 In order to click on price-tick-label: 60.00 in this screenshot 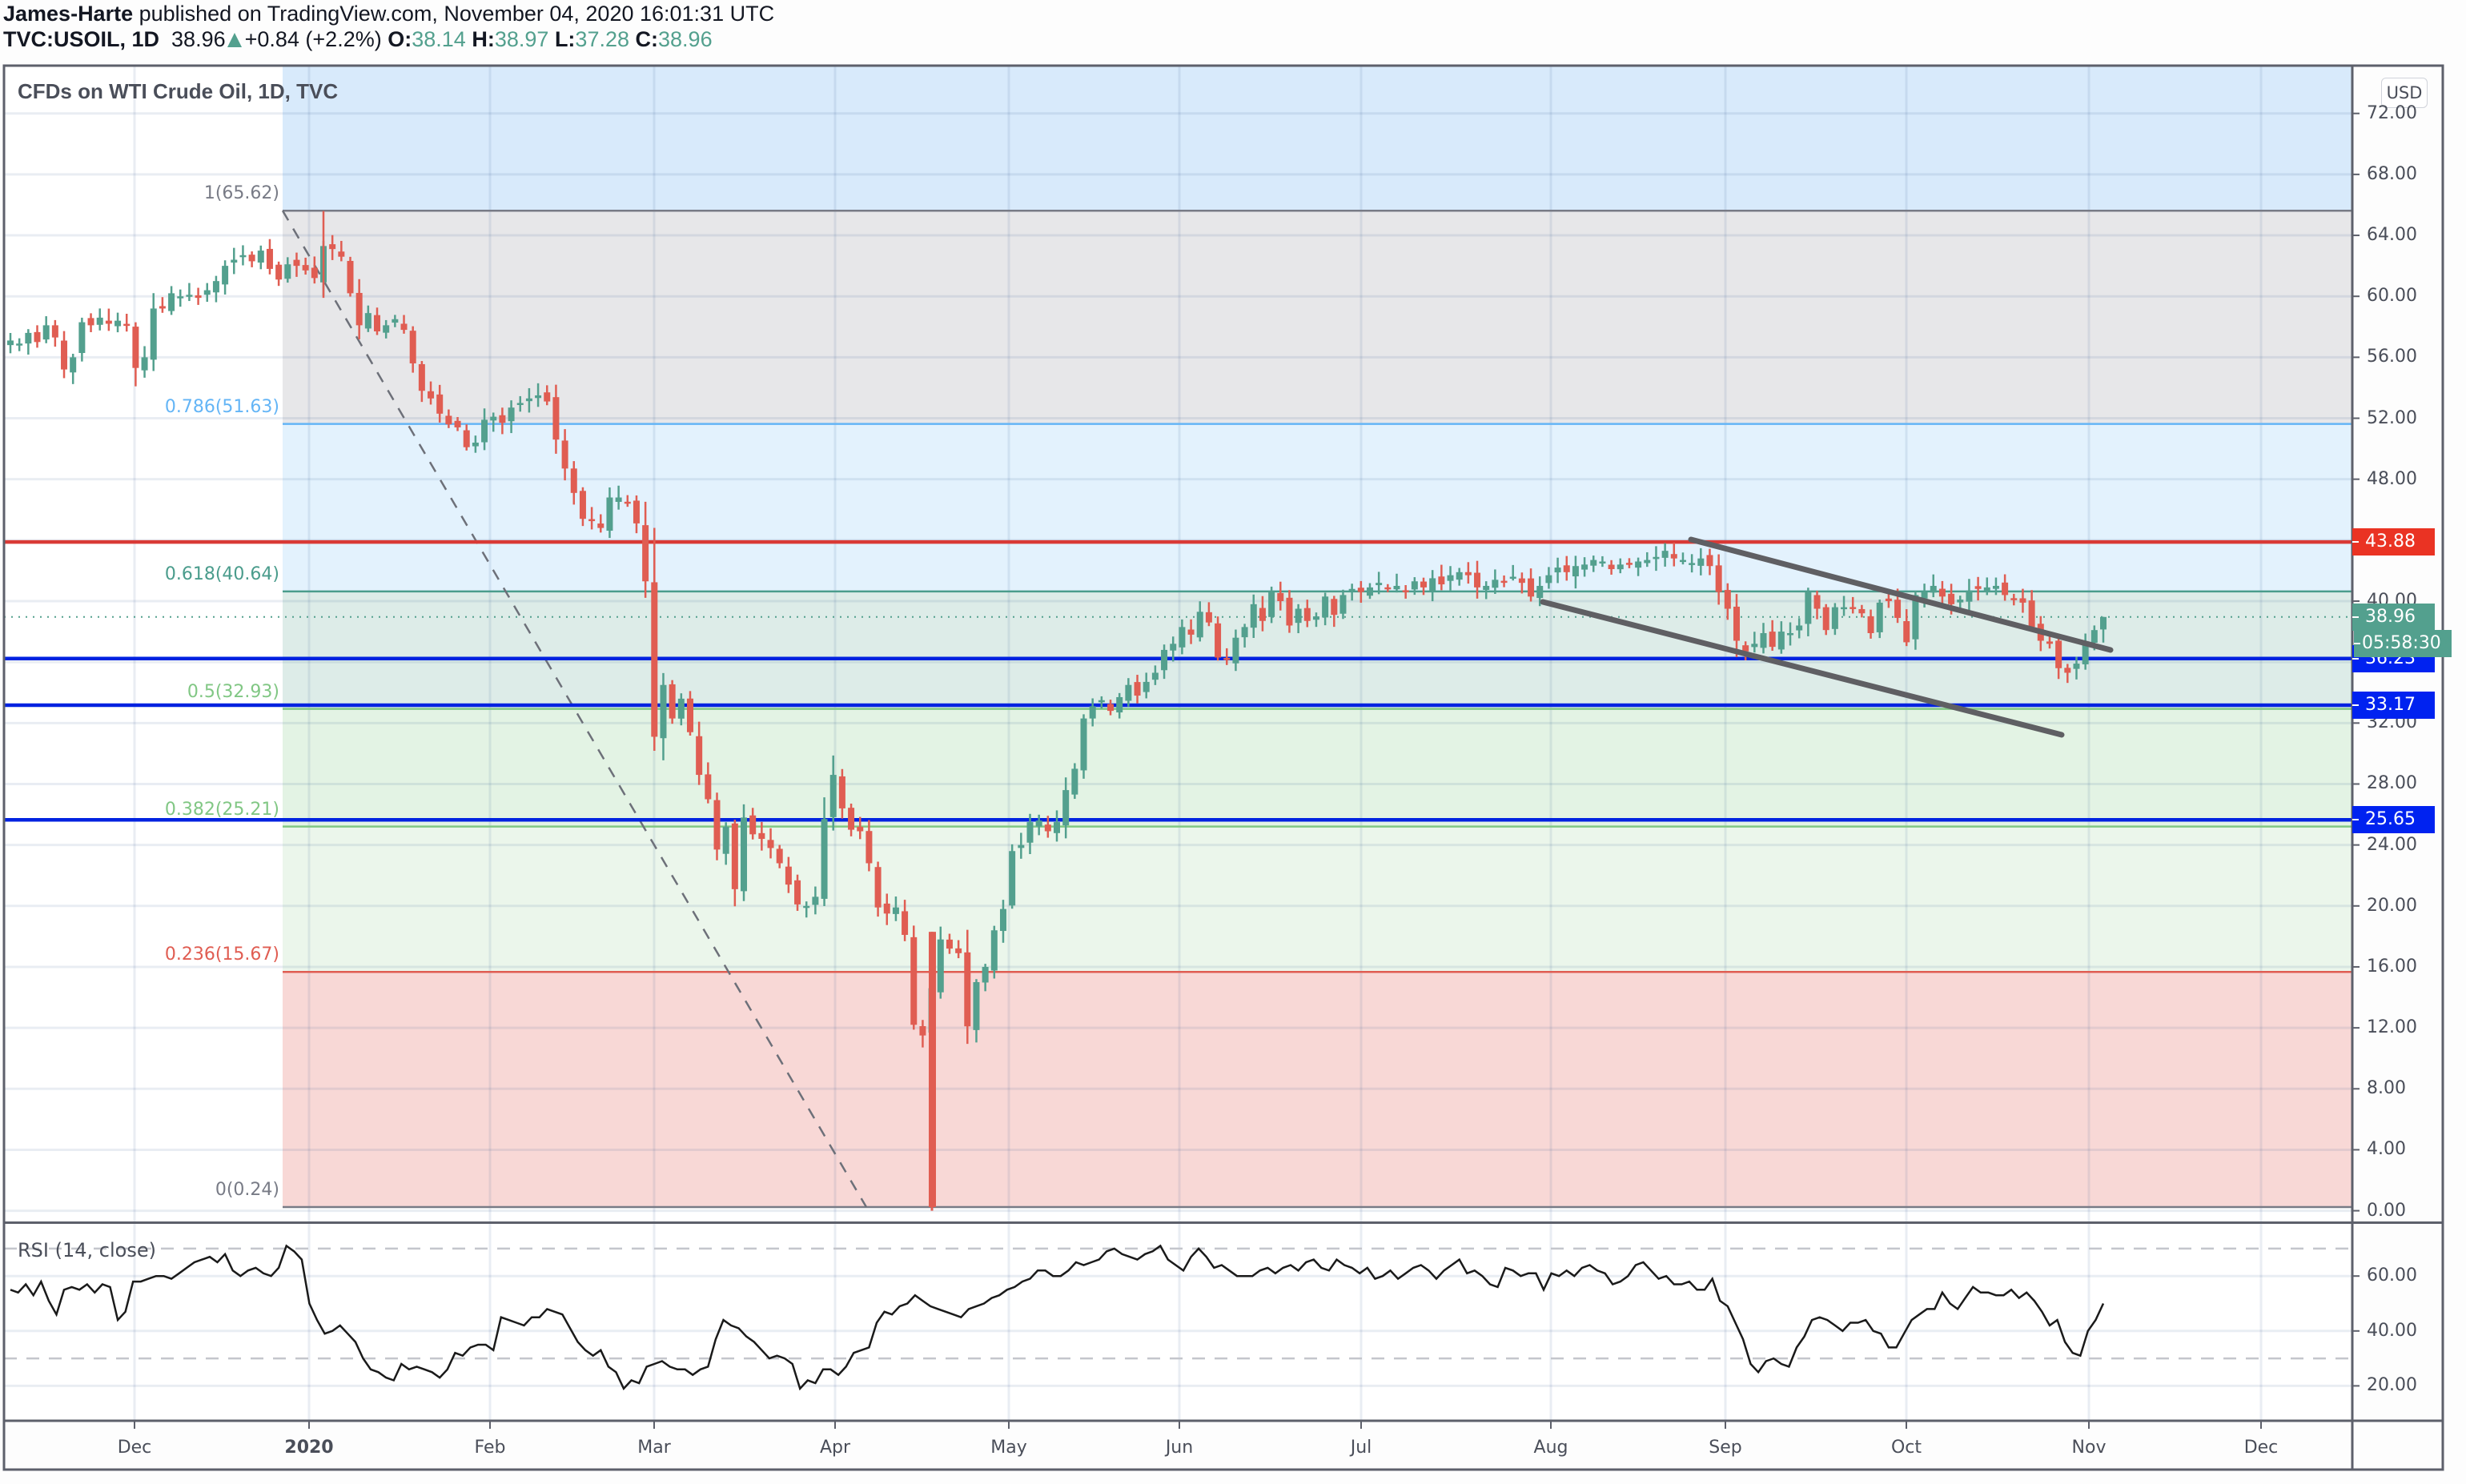, I will do `click(2392, 296)`.